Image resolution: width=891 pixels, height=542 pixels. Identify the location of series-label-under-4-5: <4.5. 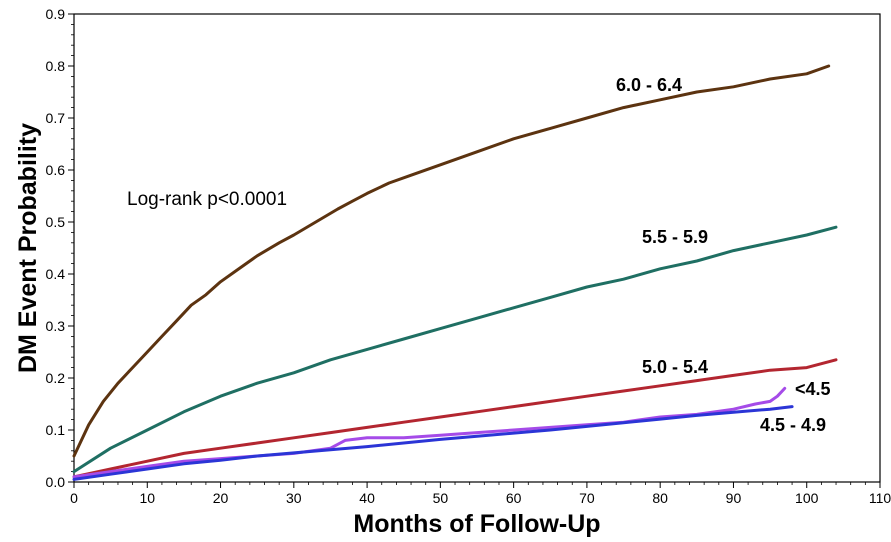
(813, 389).